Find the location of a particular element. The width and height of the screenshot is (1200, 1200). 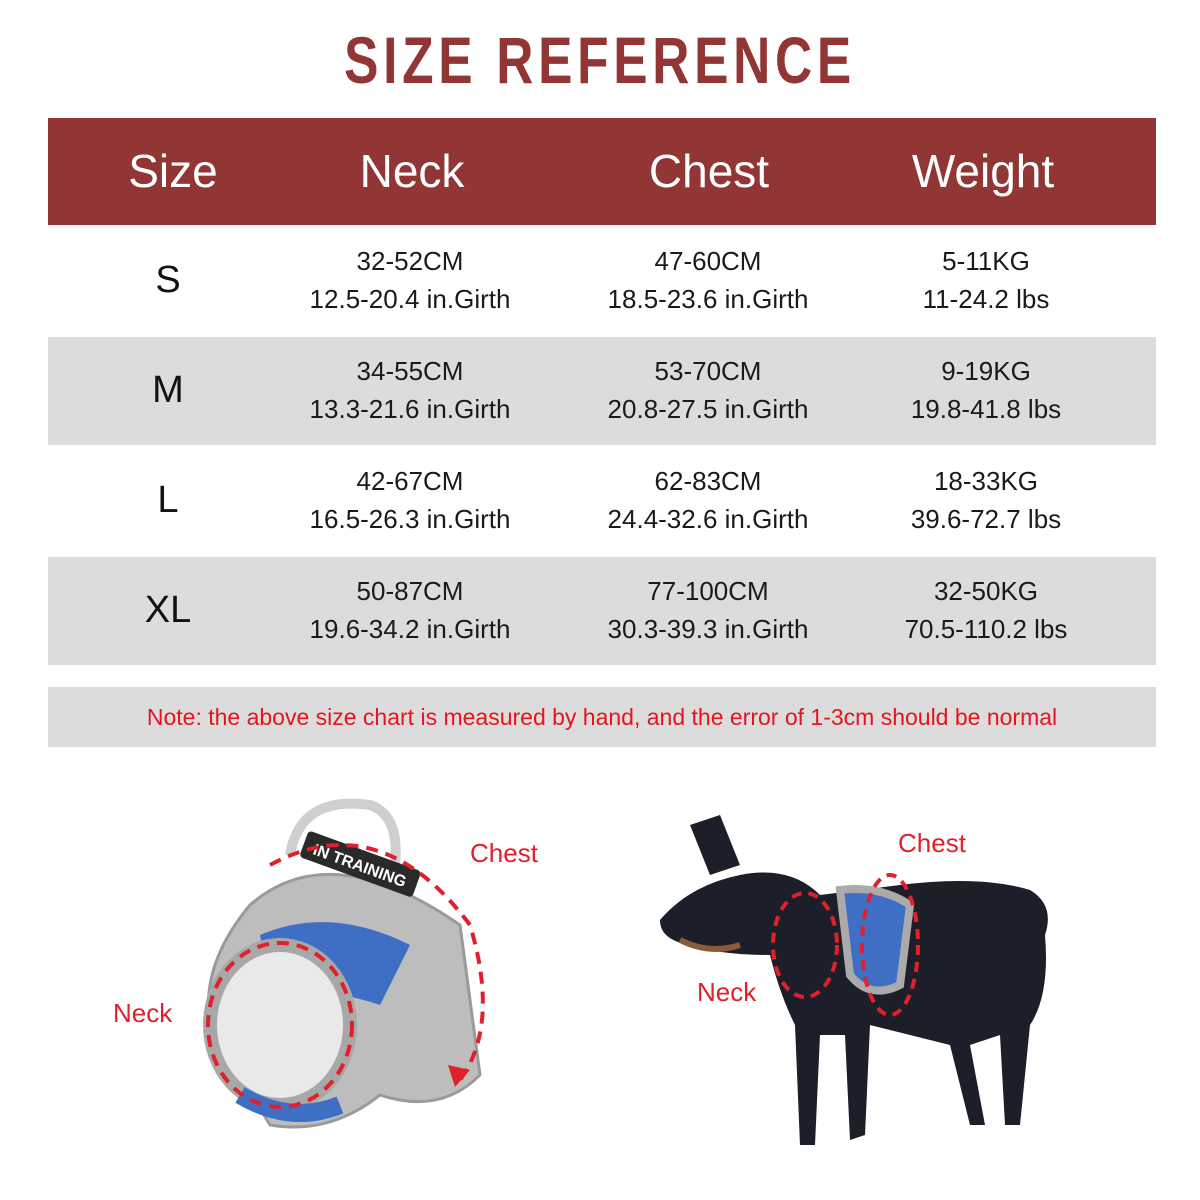

column-header-weight: Weight is located at coordinates (983, 171).